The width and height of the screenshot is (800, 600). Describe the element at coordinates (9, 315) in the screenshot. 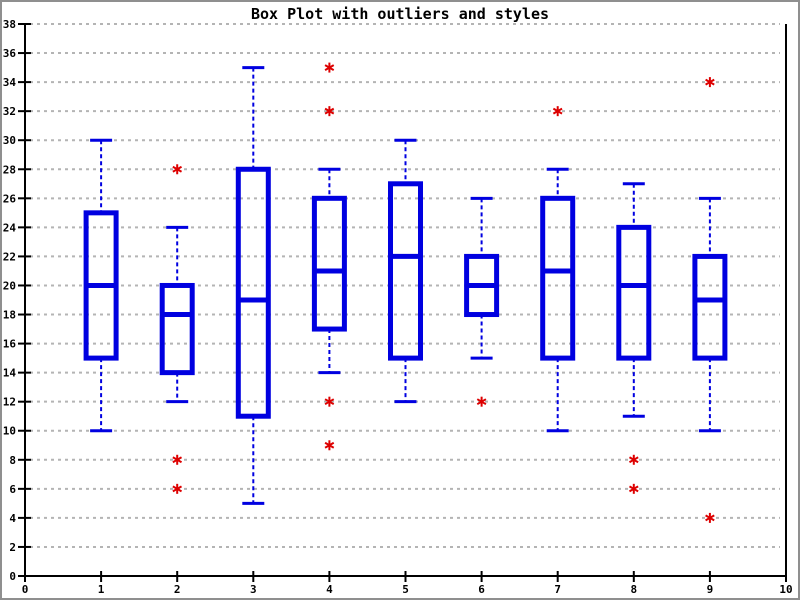

I see `y-tick-label-18: 18` at that location.